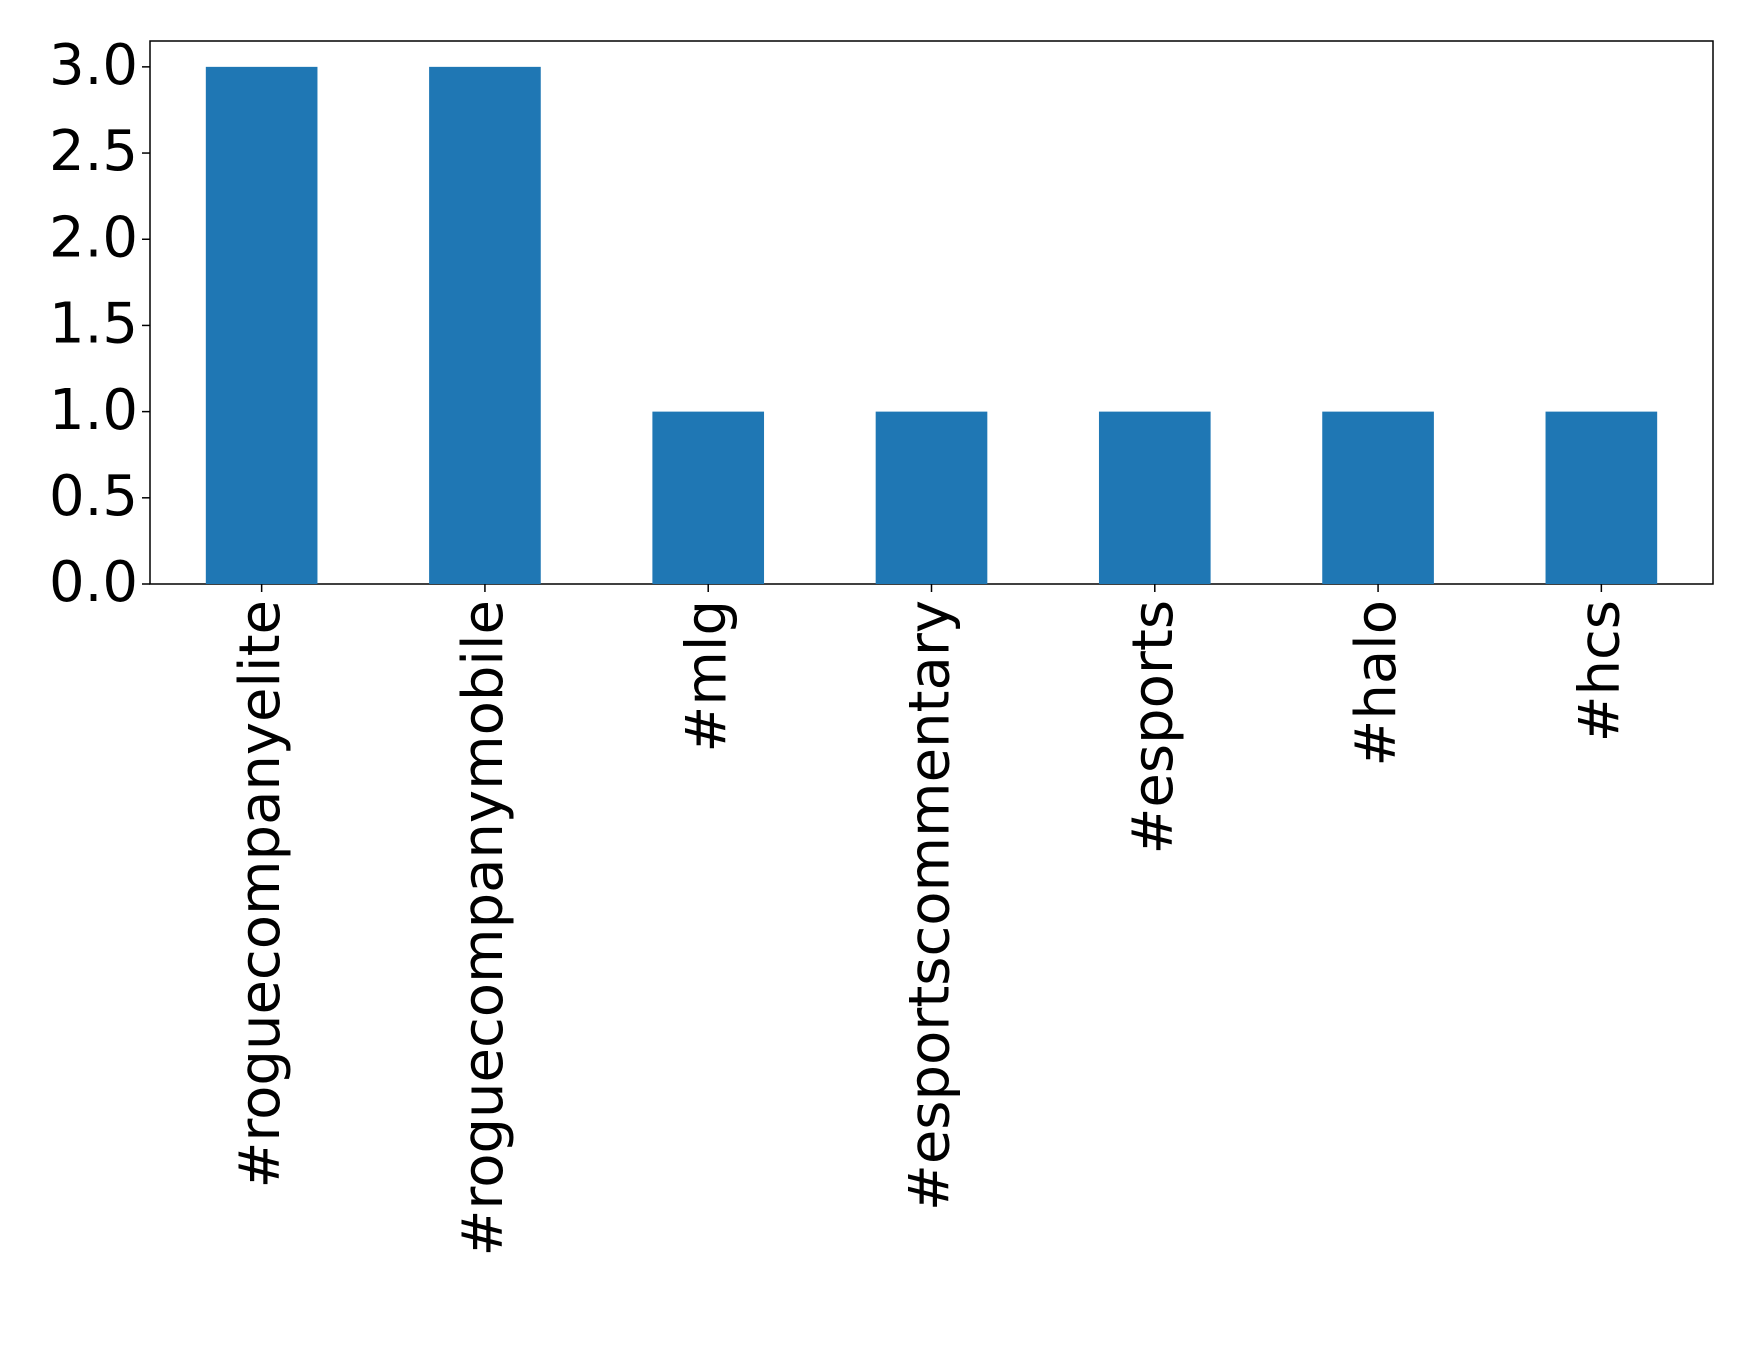 The image size is (1739, 1361). What do you see at coordinates (1599, 671) in the screenshot?
I see `x-tick-label: #hcs` at bounding box center [1599, 671].